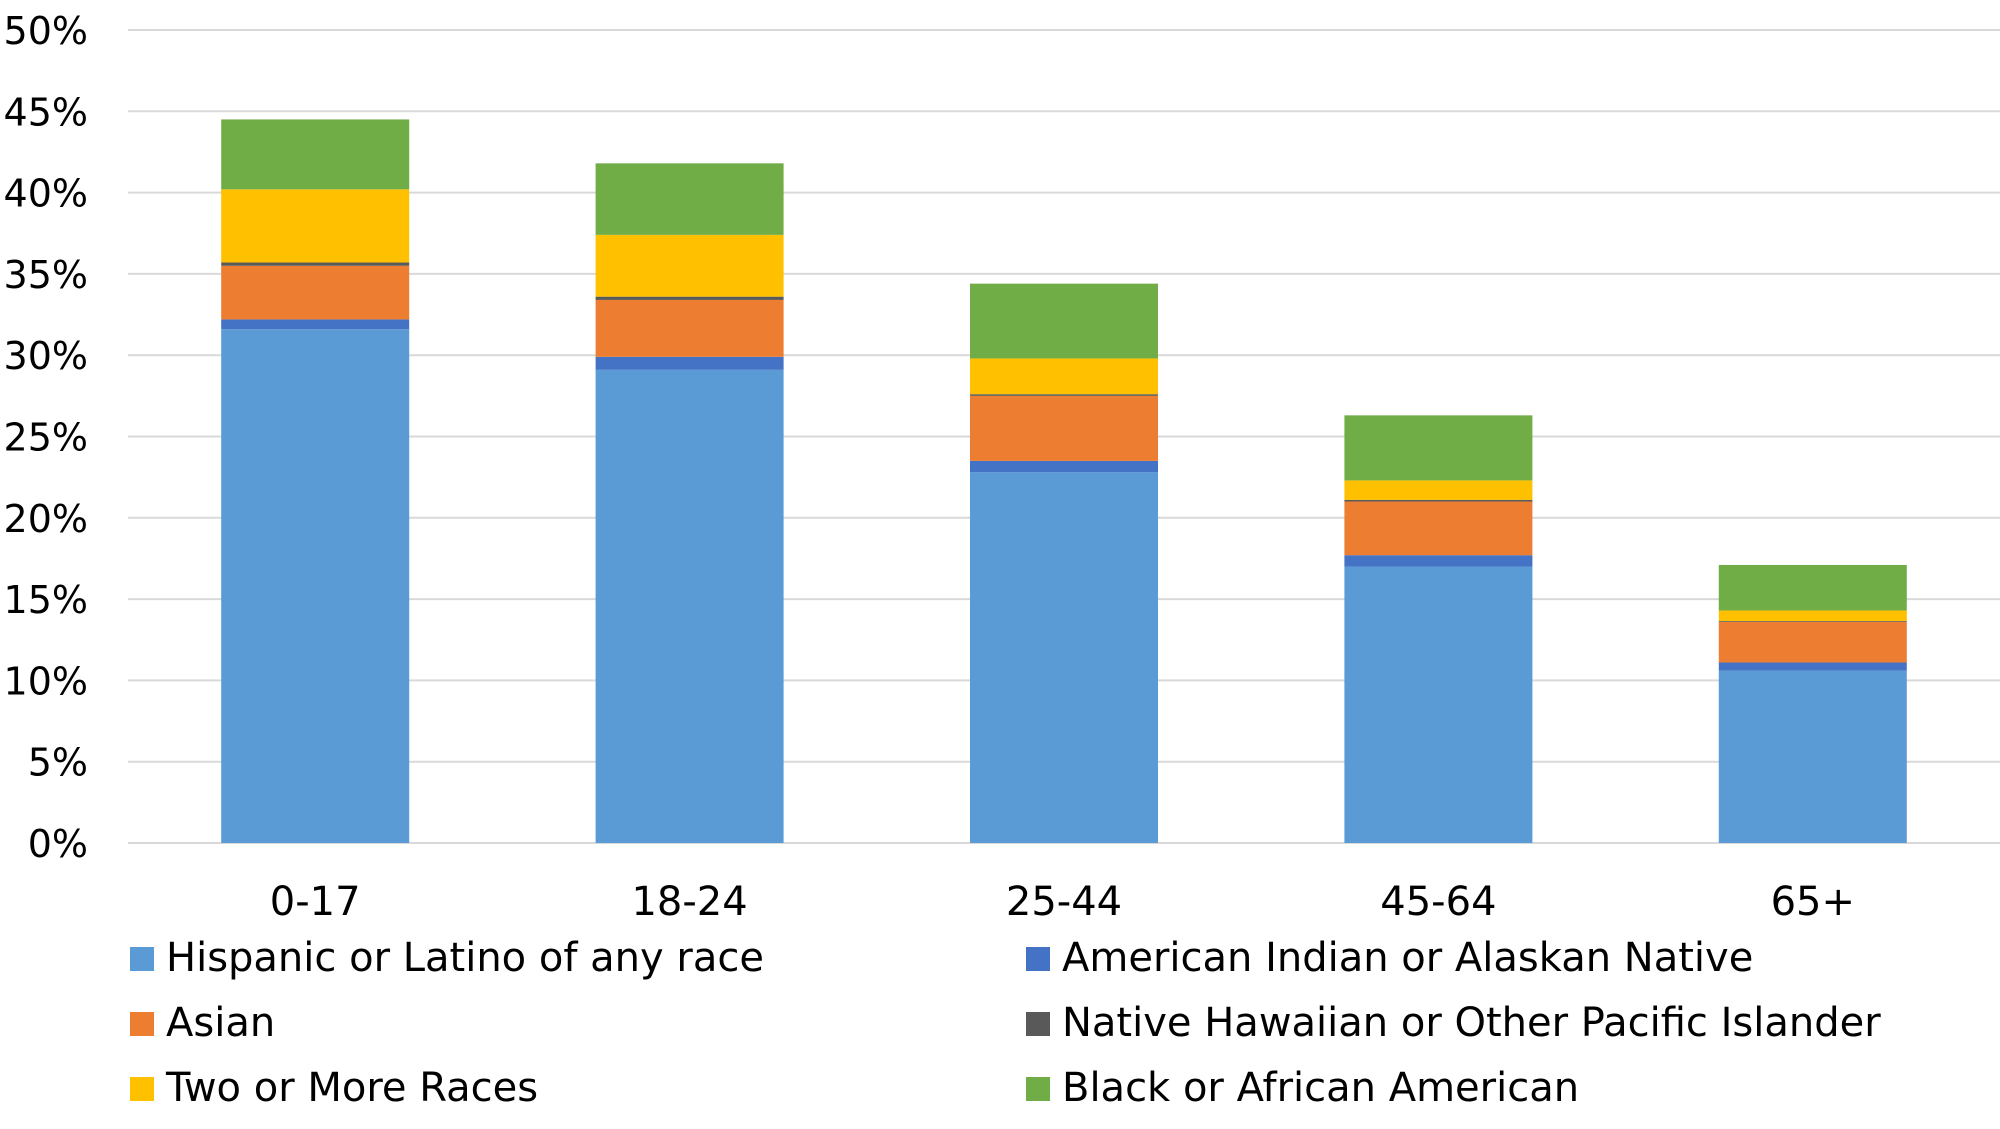 The width and height of the screenshot is (2000, 1129). I want to click on bar-segment-0-17-asian, so click(315, 292).